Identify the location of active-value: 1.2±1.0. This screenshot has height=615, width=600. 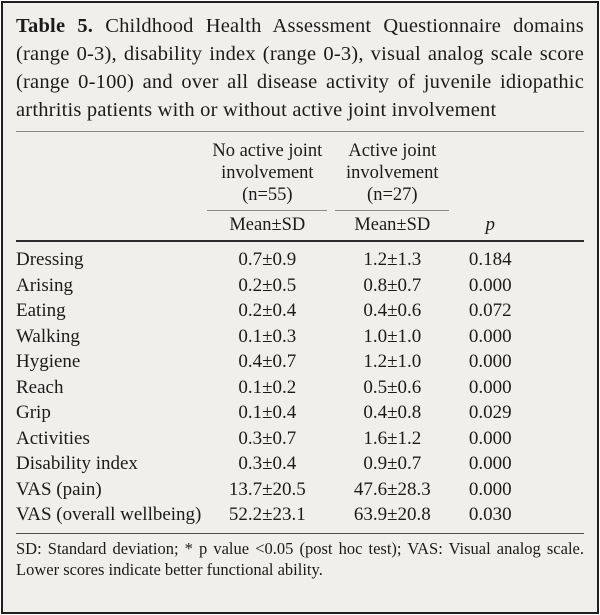
(392, 361).